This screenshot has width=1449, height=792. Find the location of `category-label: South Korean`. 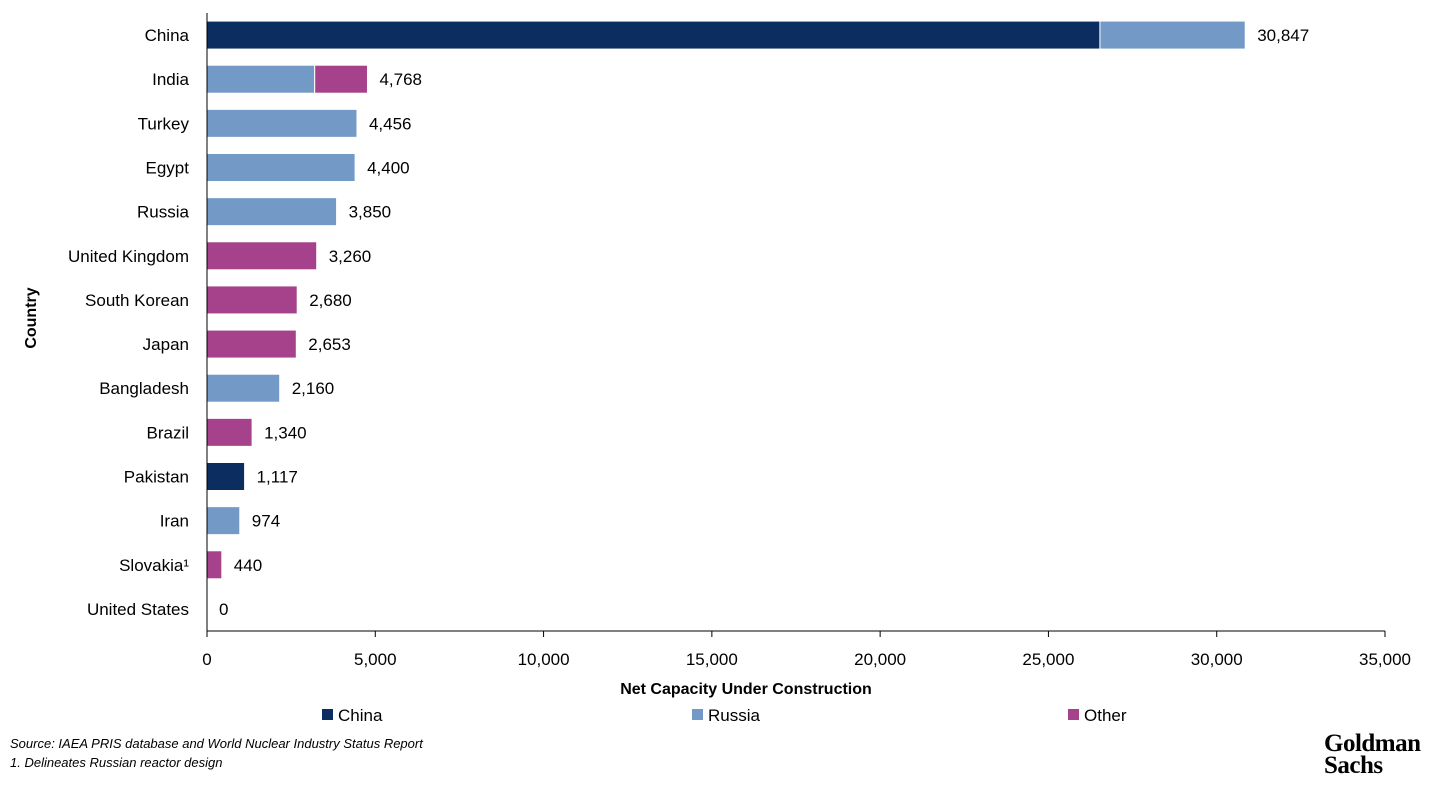

category-label: South Korean is located at coordinates (137, 300).